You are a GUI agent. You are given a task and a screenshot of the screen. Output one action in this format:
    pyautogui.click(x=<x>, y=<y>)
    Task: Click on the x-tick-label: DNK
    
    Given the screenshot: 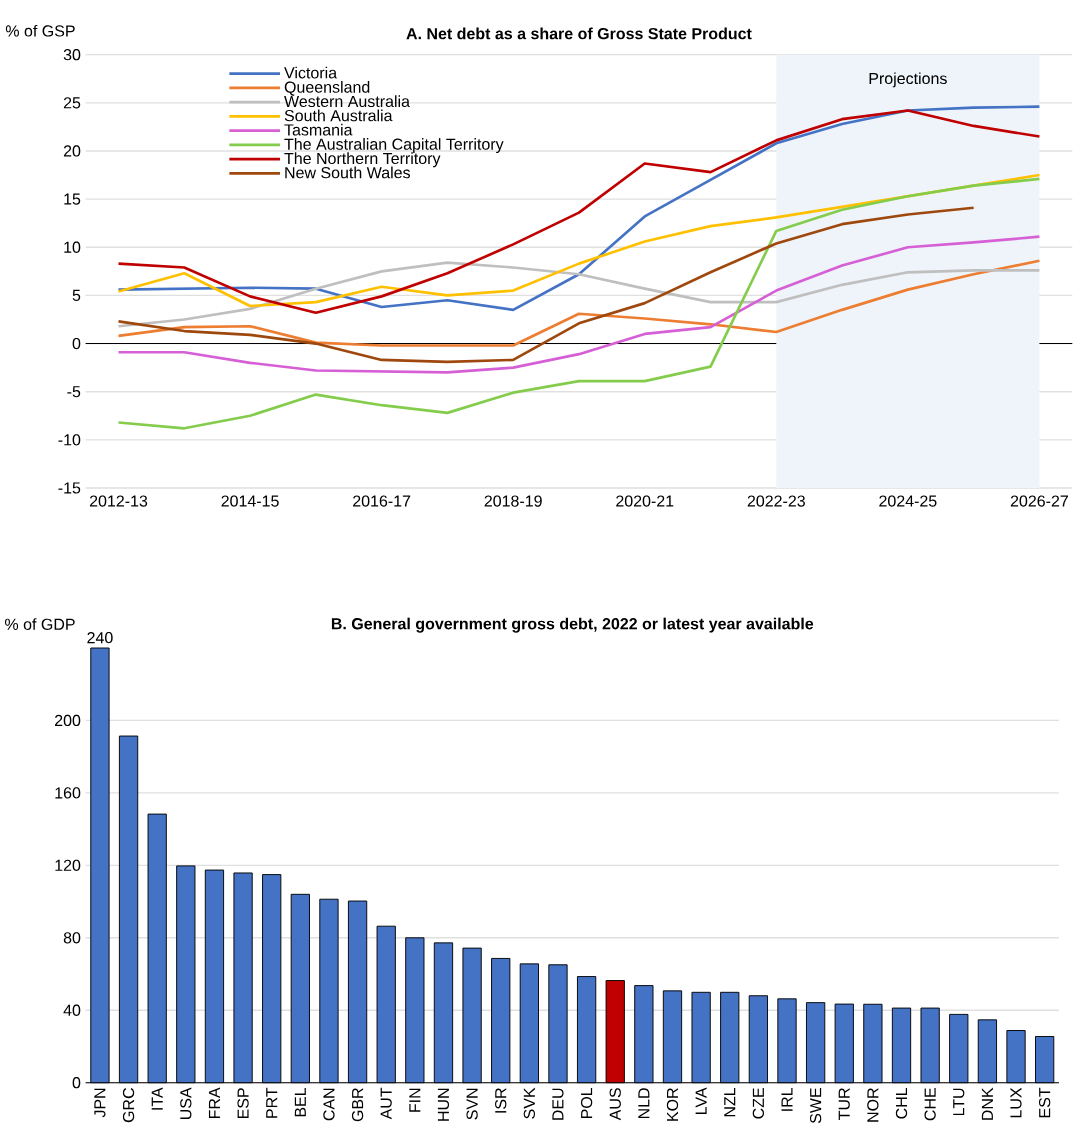 What is the action you would take?
    pyautogui.click(x=988, y=1103)
    